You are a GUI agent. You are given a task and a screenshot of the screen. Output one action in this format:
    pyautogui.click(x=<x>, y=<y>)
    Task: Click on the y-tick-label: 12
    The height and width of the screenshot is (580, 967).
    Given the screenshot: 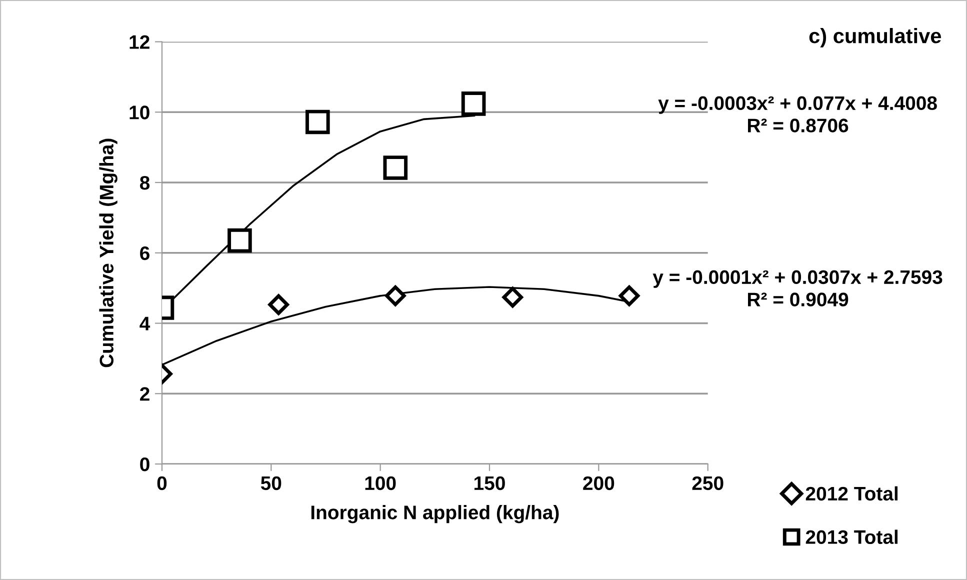 What is the action you would take?
    pyautogui.click(x=140, y=42)
    